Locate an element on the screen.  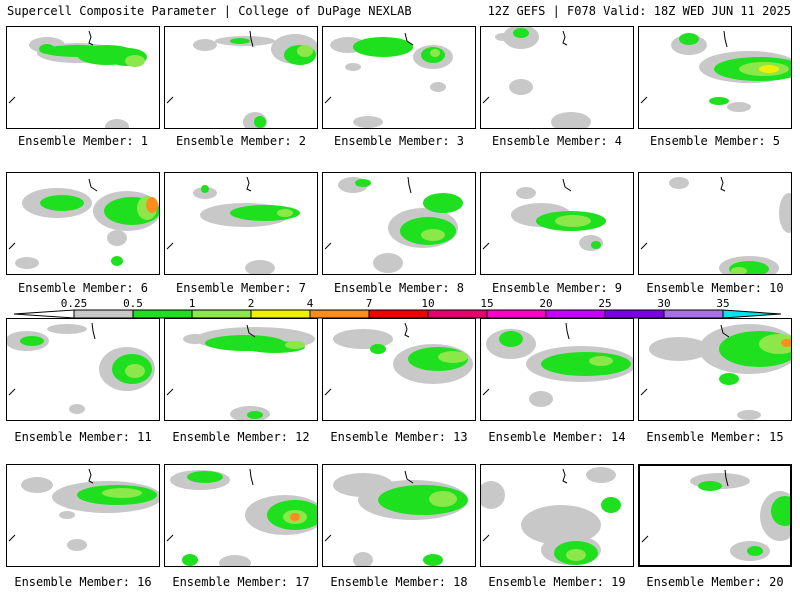
member-label-14: Ensemble Member: 14 is located at coordinates (557, 437).